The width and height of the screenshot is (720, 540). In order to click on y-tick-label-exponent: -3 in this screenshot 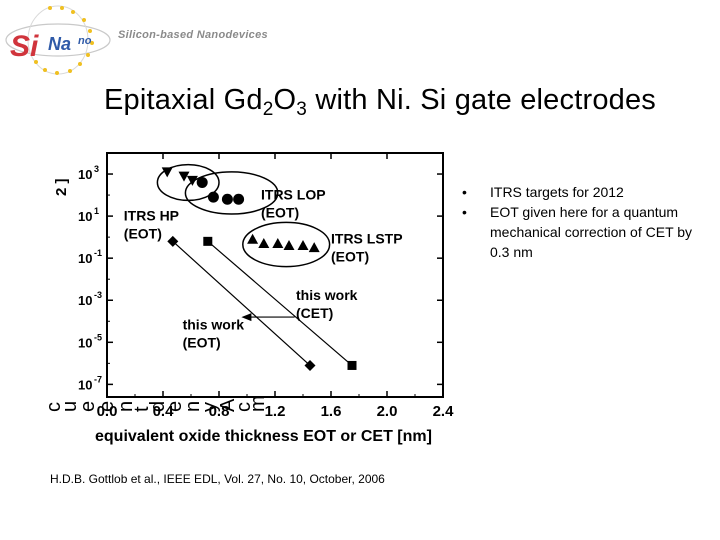, I will do `click(98, 295)`.